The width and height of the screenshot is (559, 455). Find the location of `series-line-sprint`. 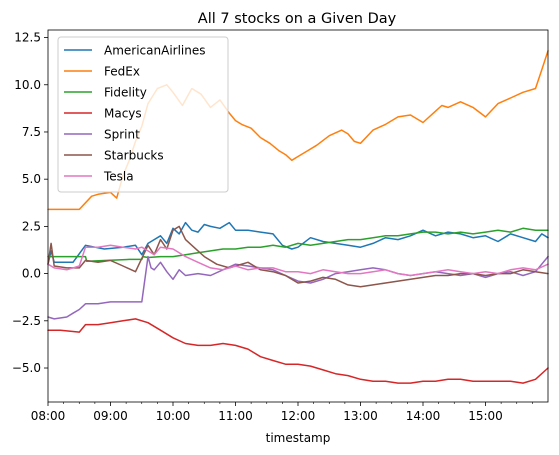

series-line-sprint is located at coordinates (298, 287).